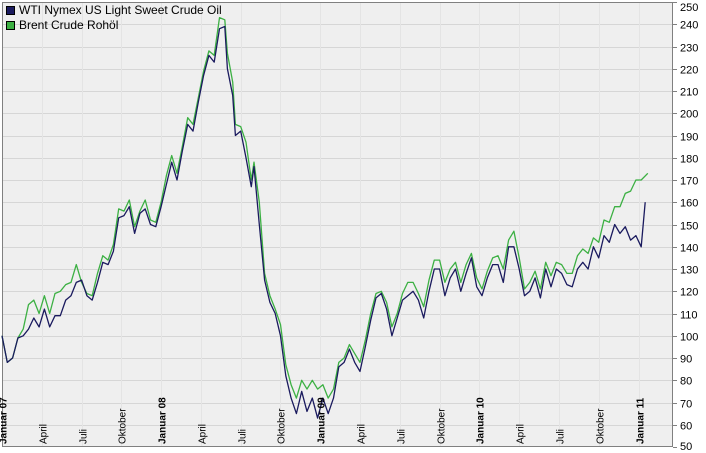 The width and height of the screenshot is (706, 453). I want to click on y-tick-label: 240, so click(689, 26).